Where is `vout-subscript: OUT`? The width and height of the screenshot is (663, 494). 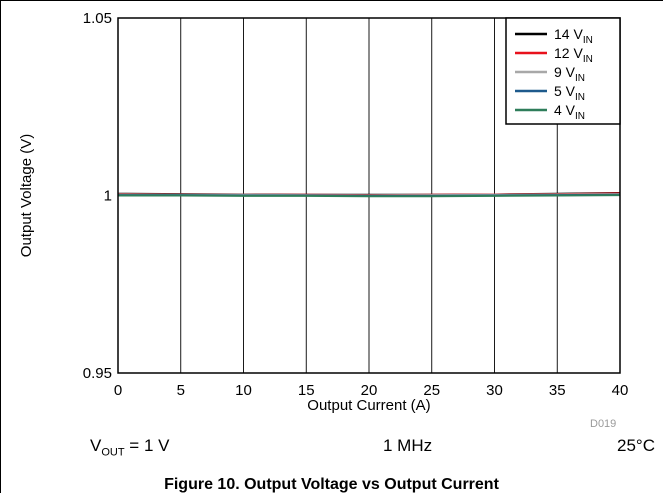
vout-subscript: OUT is located at coordinates (113, 452).